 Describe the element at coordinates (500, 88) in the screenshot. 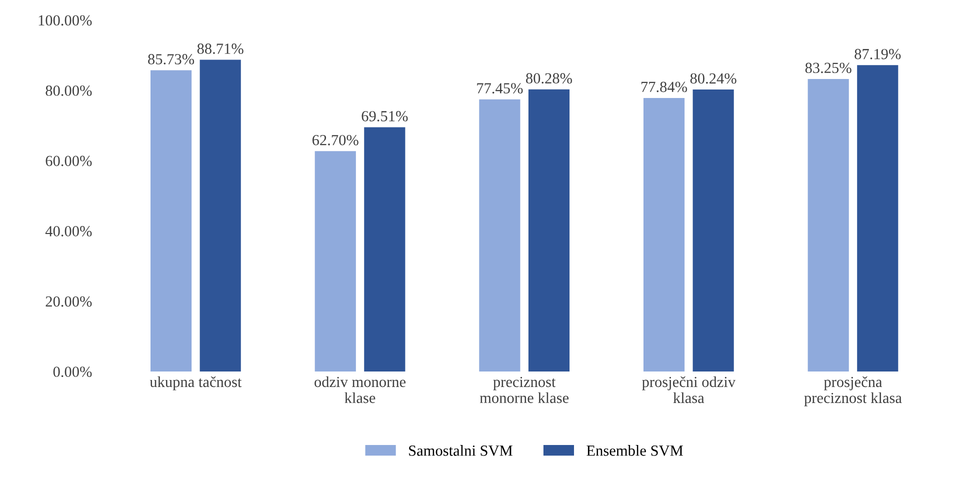

I see `data-label: 77.45%` at that location.